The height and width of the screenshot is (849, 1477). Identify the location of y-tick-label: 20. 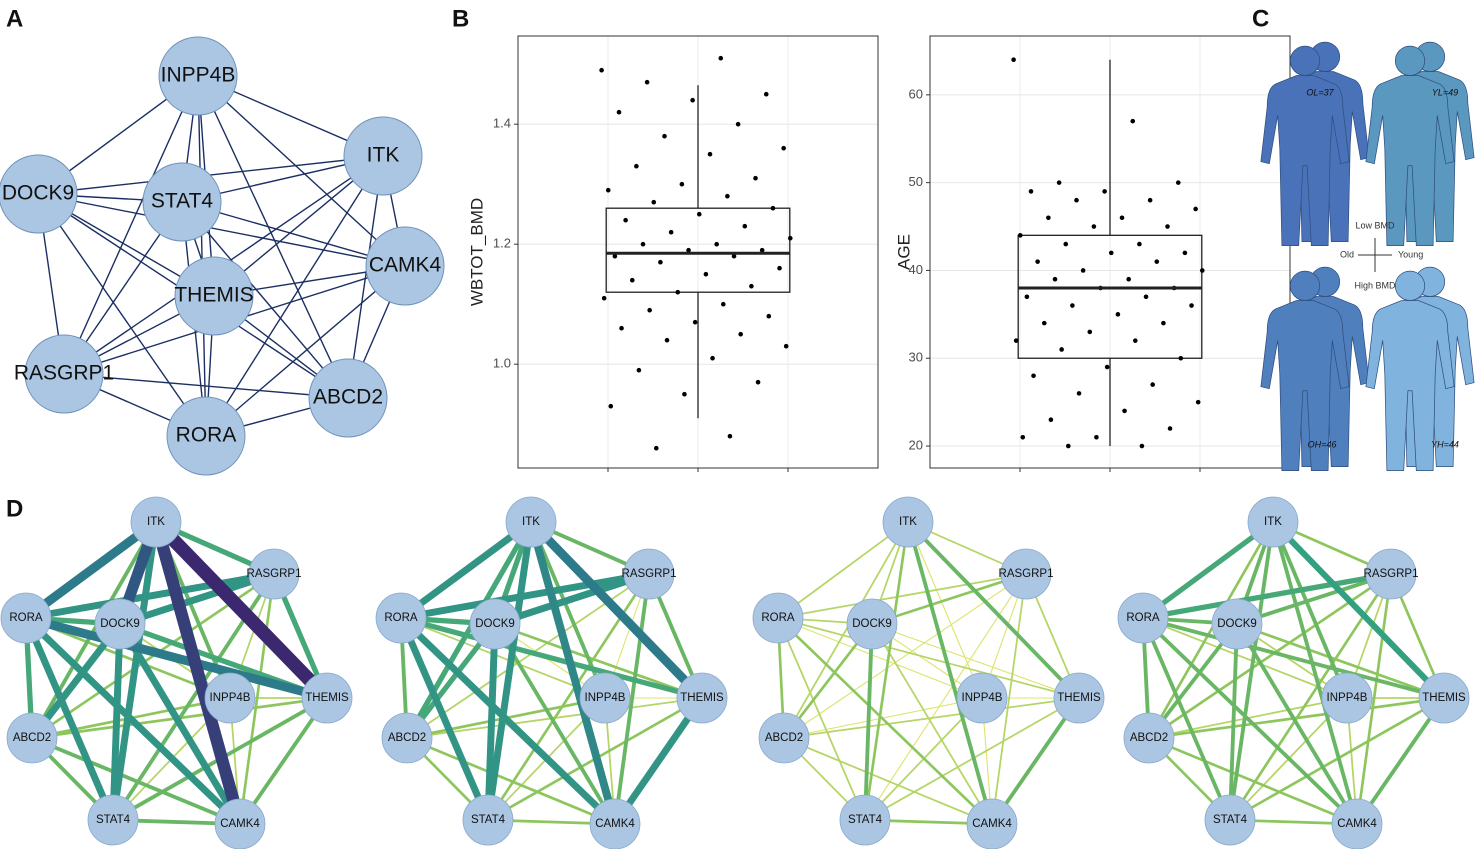
(916, 444).